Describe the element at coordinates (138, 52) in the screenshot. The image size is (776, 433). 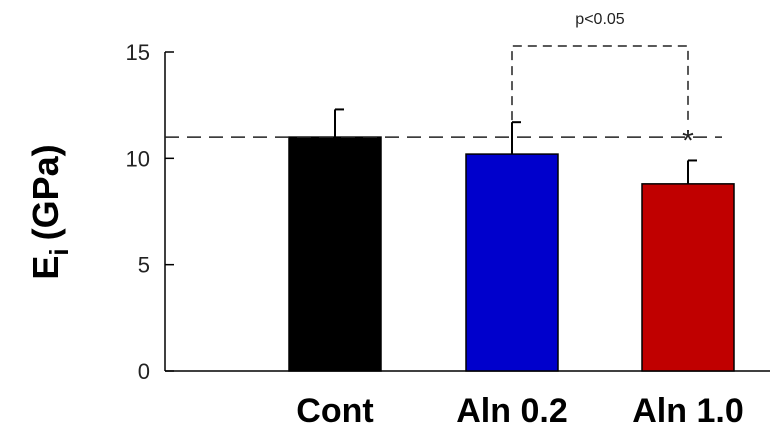
I see `y-tick-label: 15` at that location.